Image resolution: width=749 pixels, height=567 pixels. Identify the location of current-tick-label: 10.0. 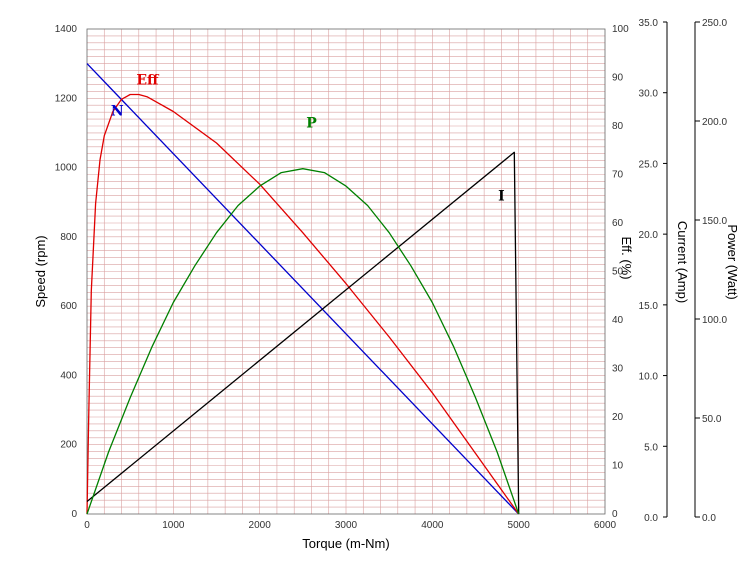
(649, 377).